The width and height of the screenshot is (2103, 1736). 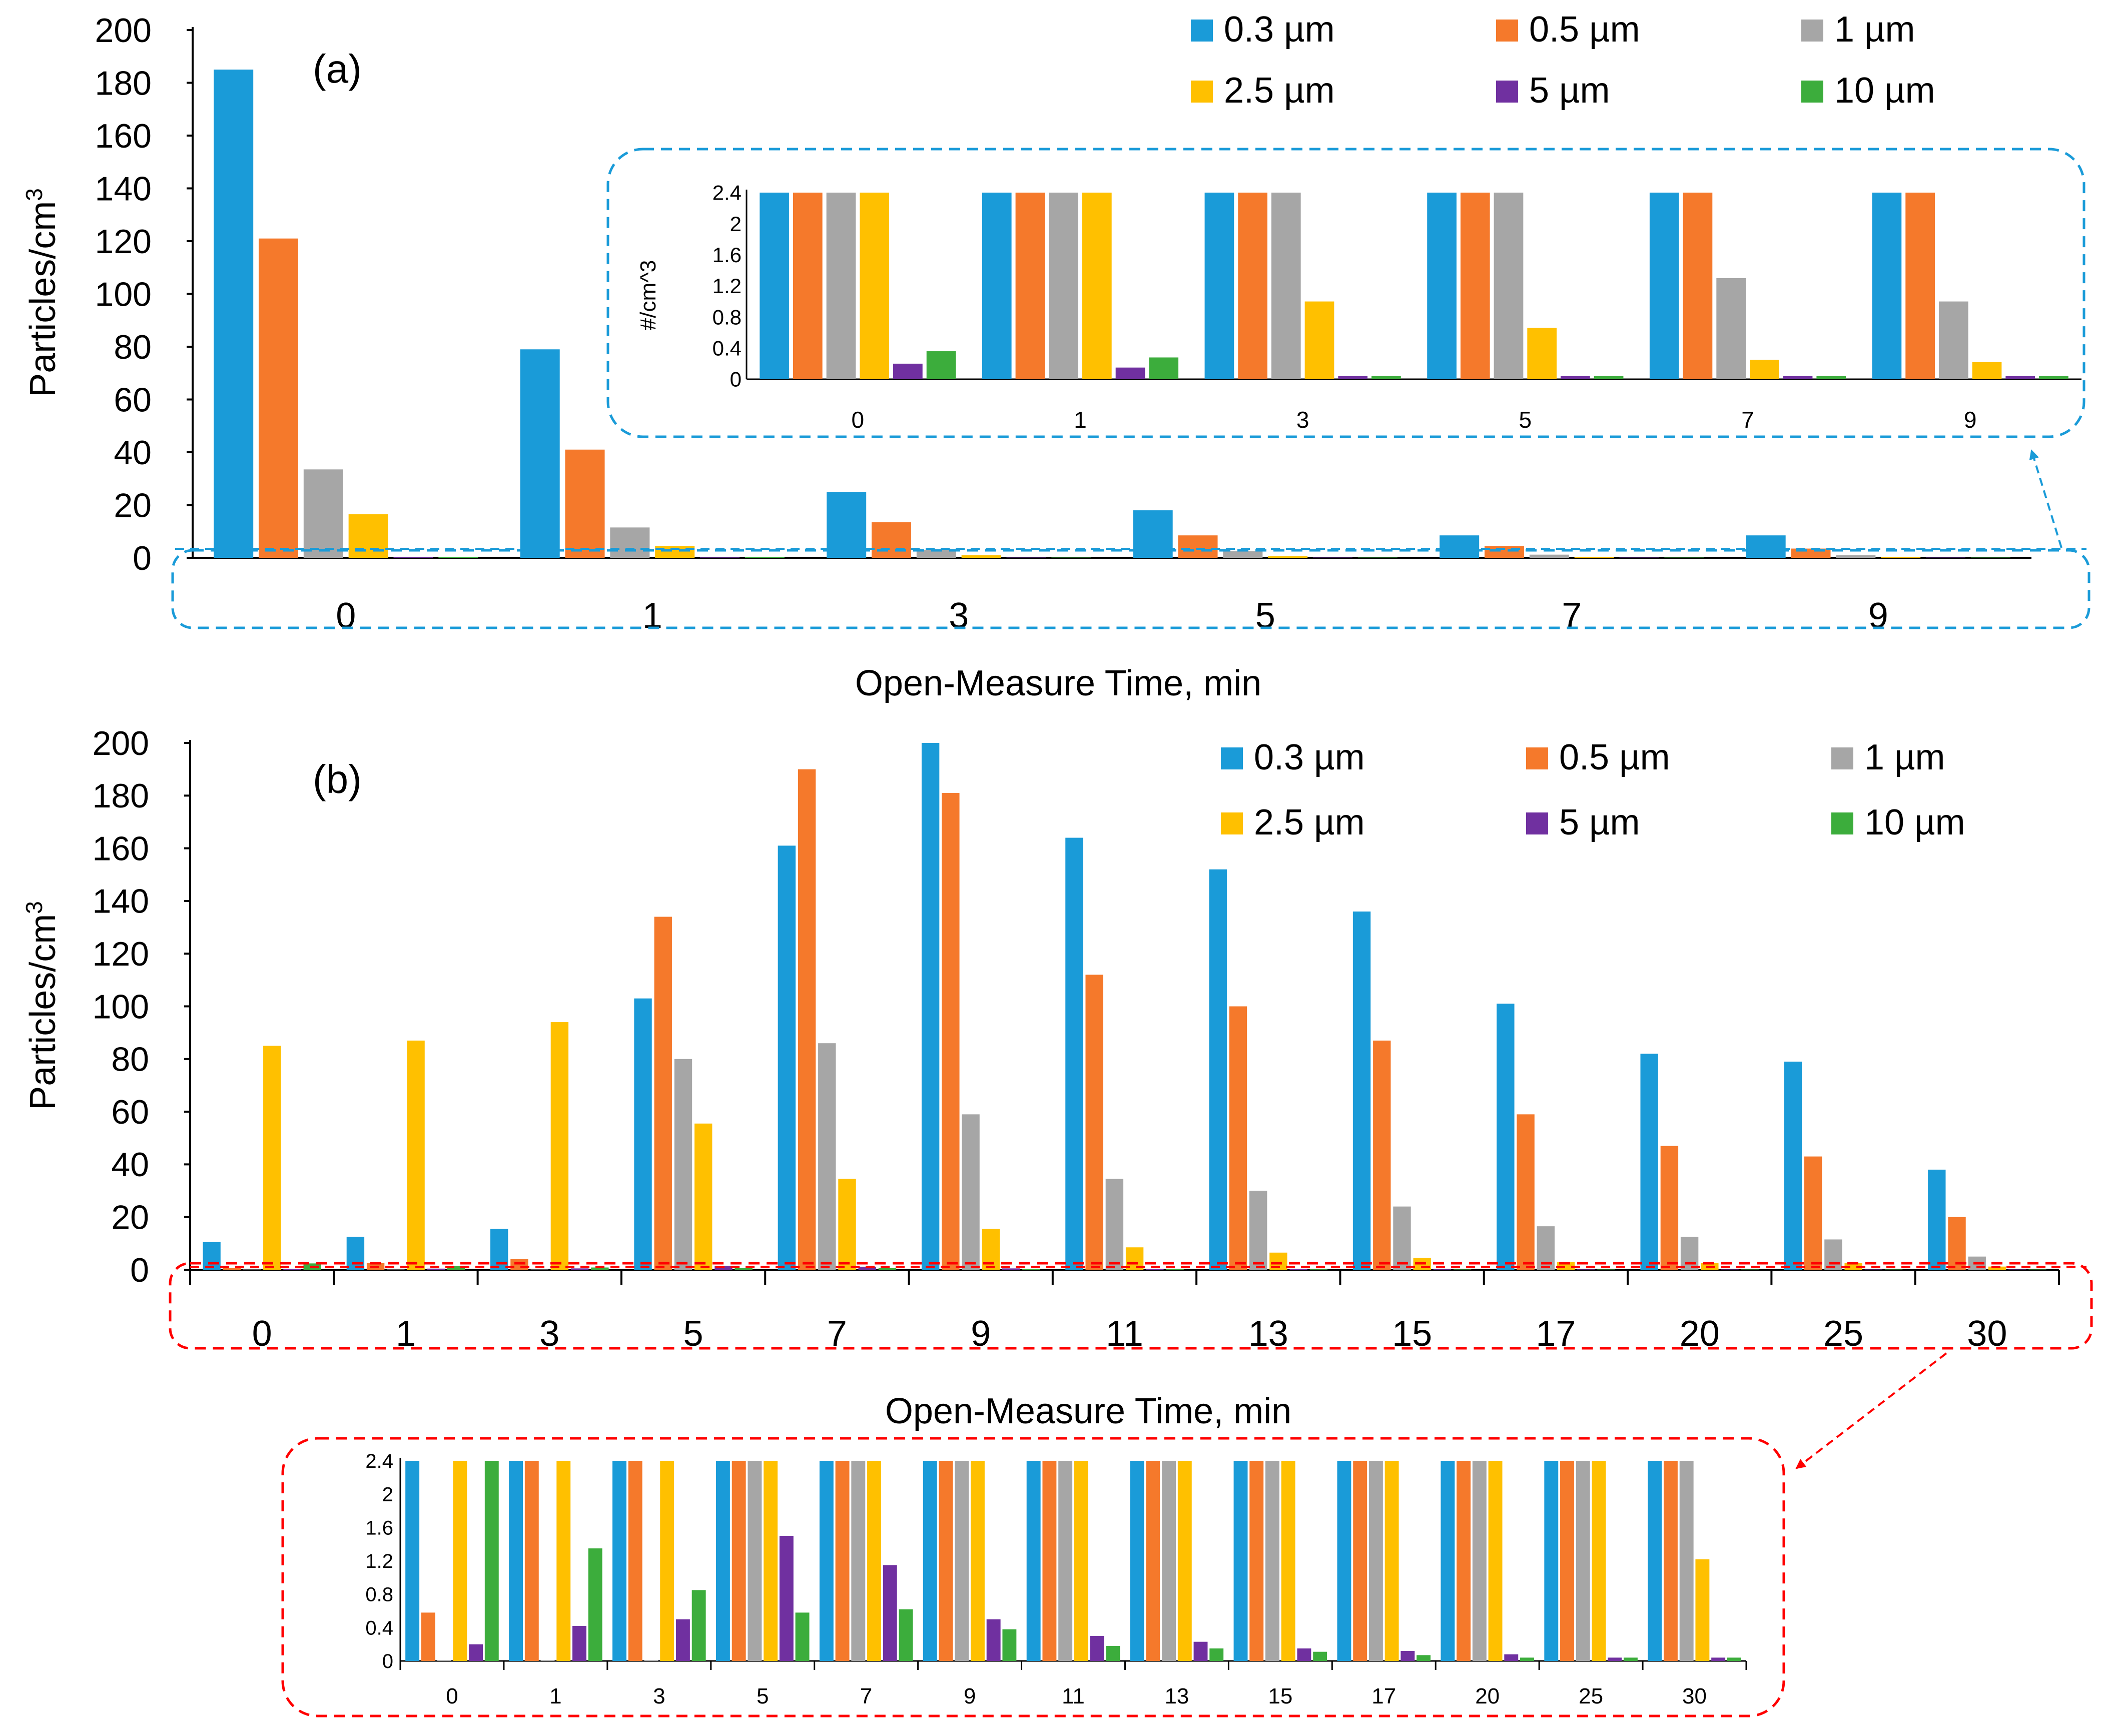 I want to click on panel-b-inset-y-tick-label: 0.8, so click(x=379, y=1595).